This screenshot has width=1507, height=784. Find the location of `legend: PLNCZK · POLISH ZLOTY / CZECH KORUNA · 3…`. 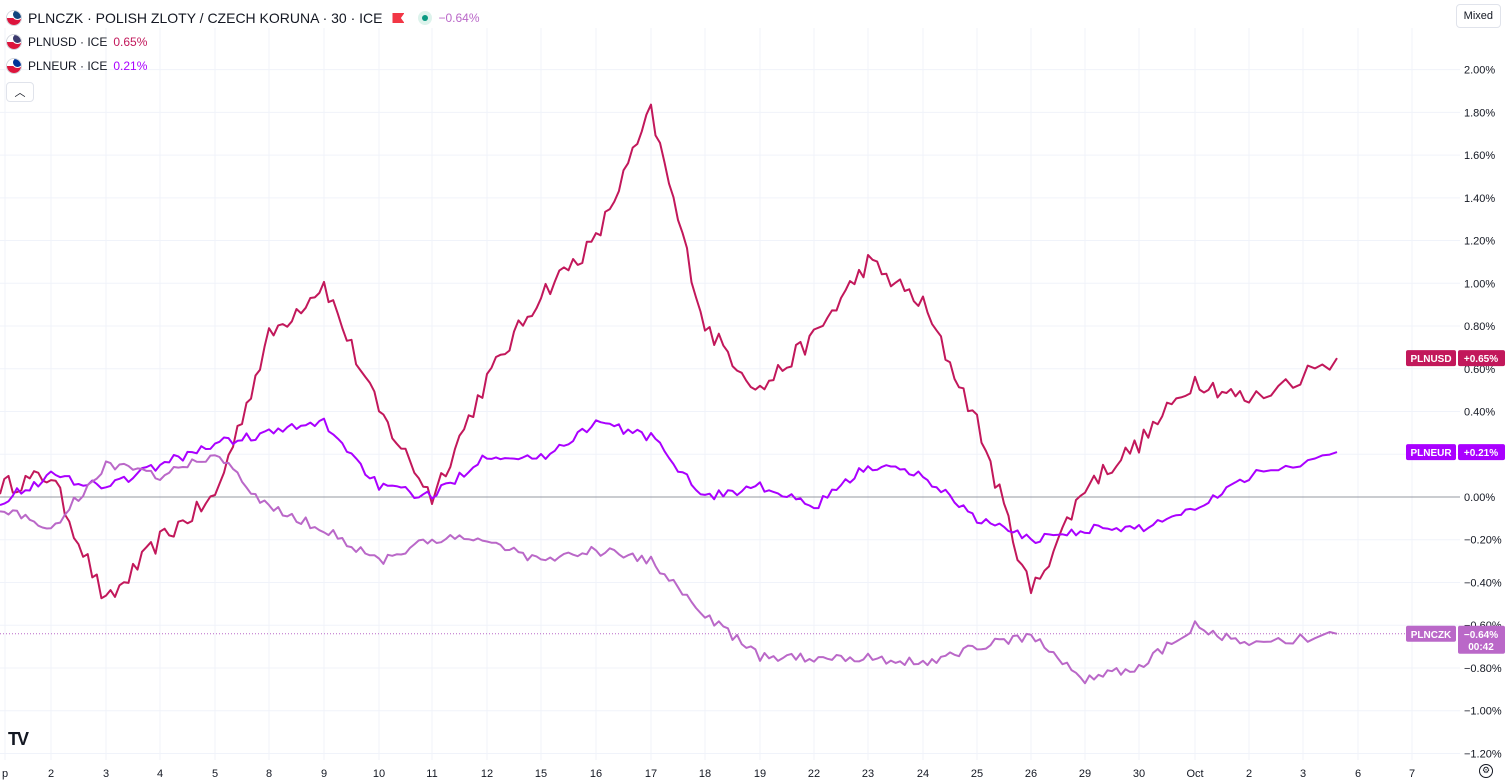

legend: PLNCZK · POLISH ZLOTY / CZECH KORUNA · 3… is located at coordinates (243, 54).